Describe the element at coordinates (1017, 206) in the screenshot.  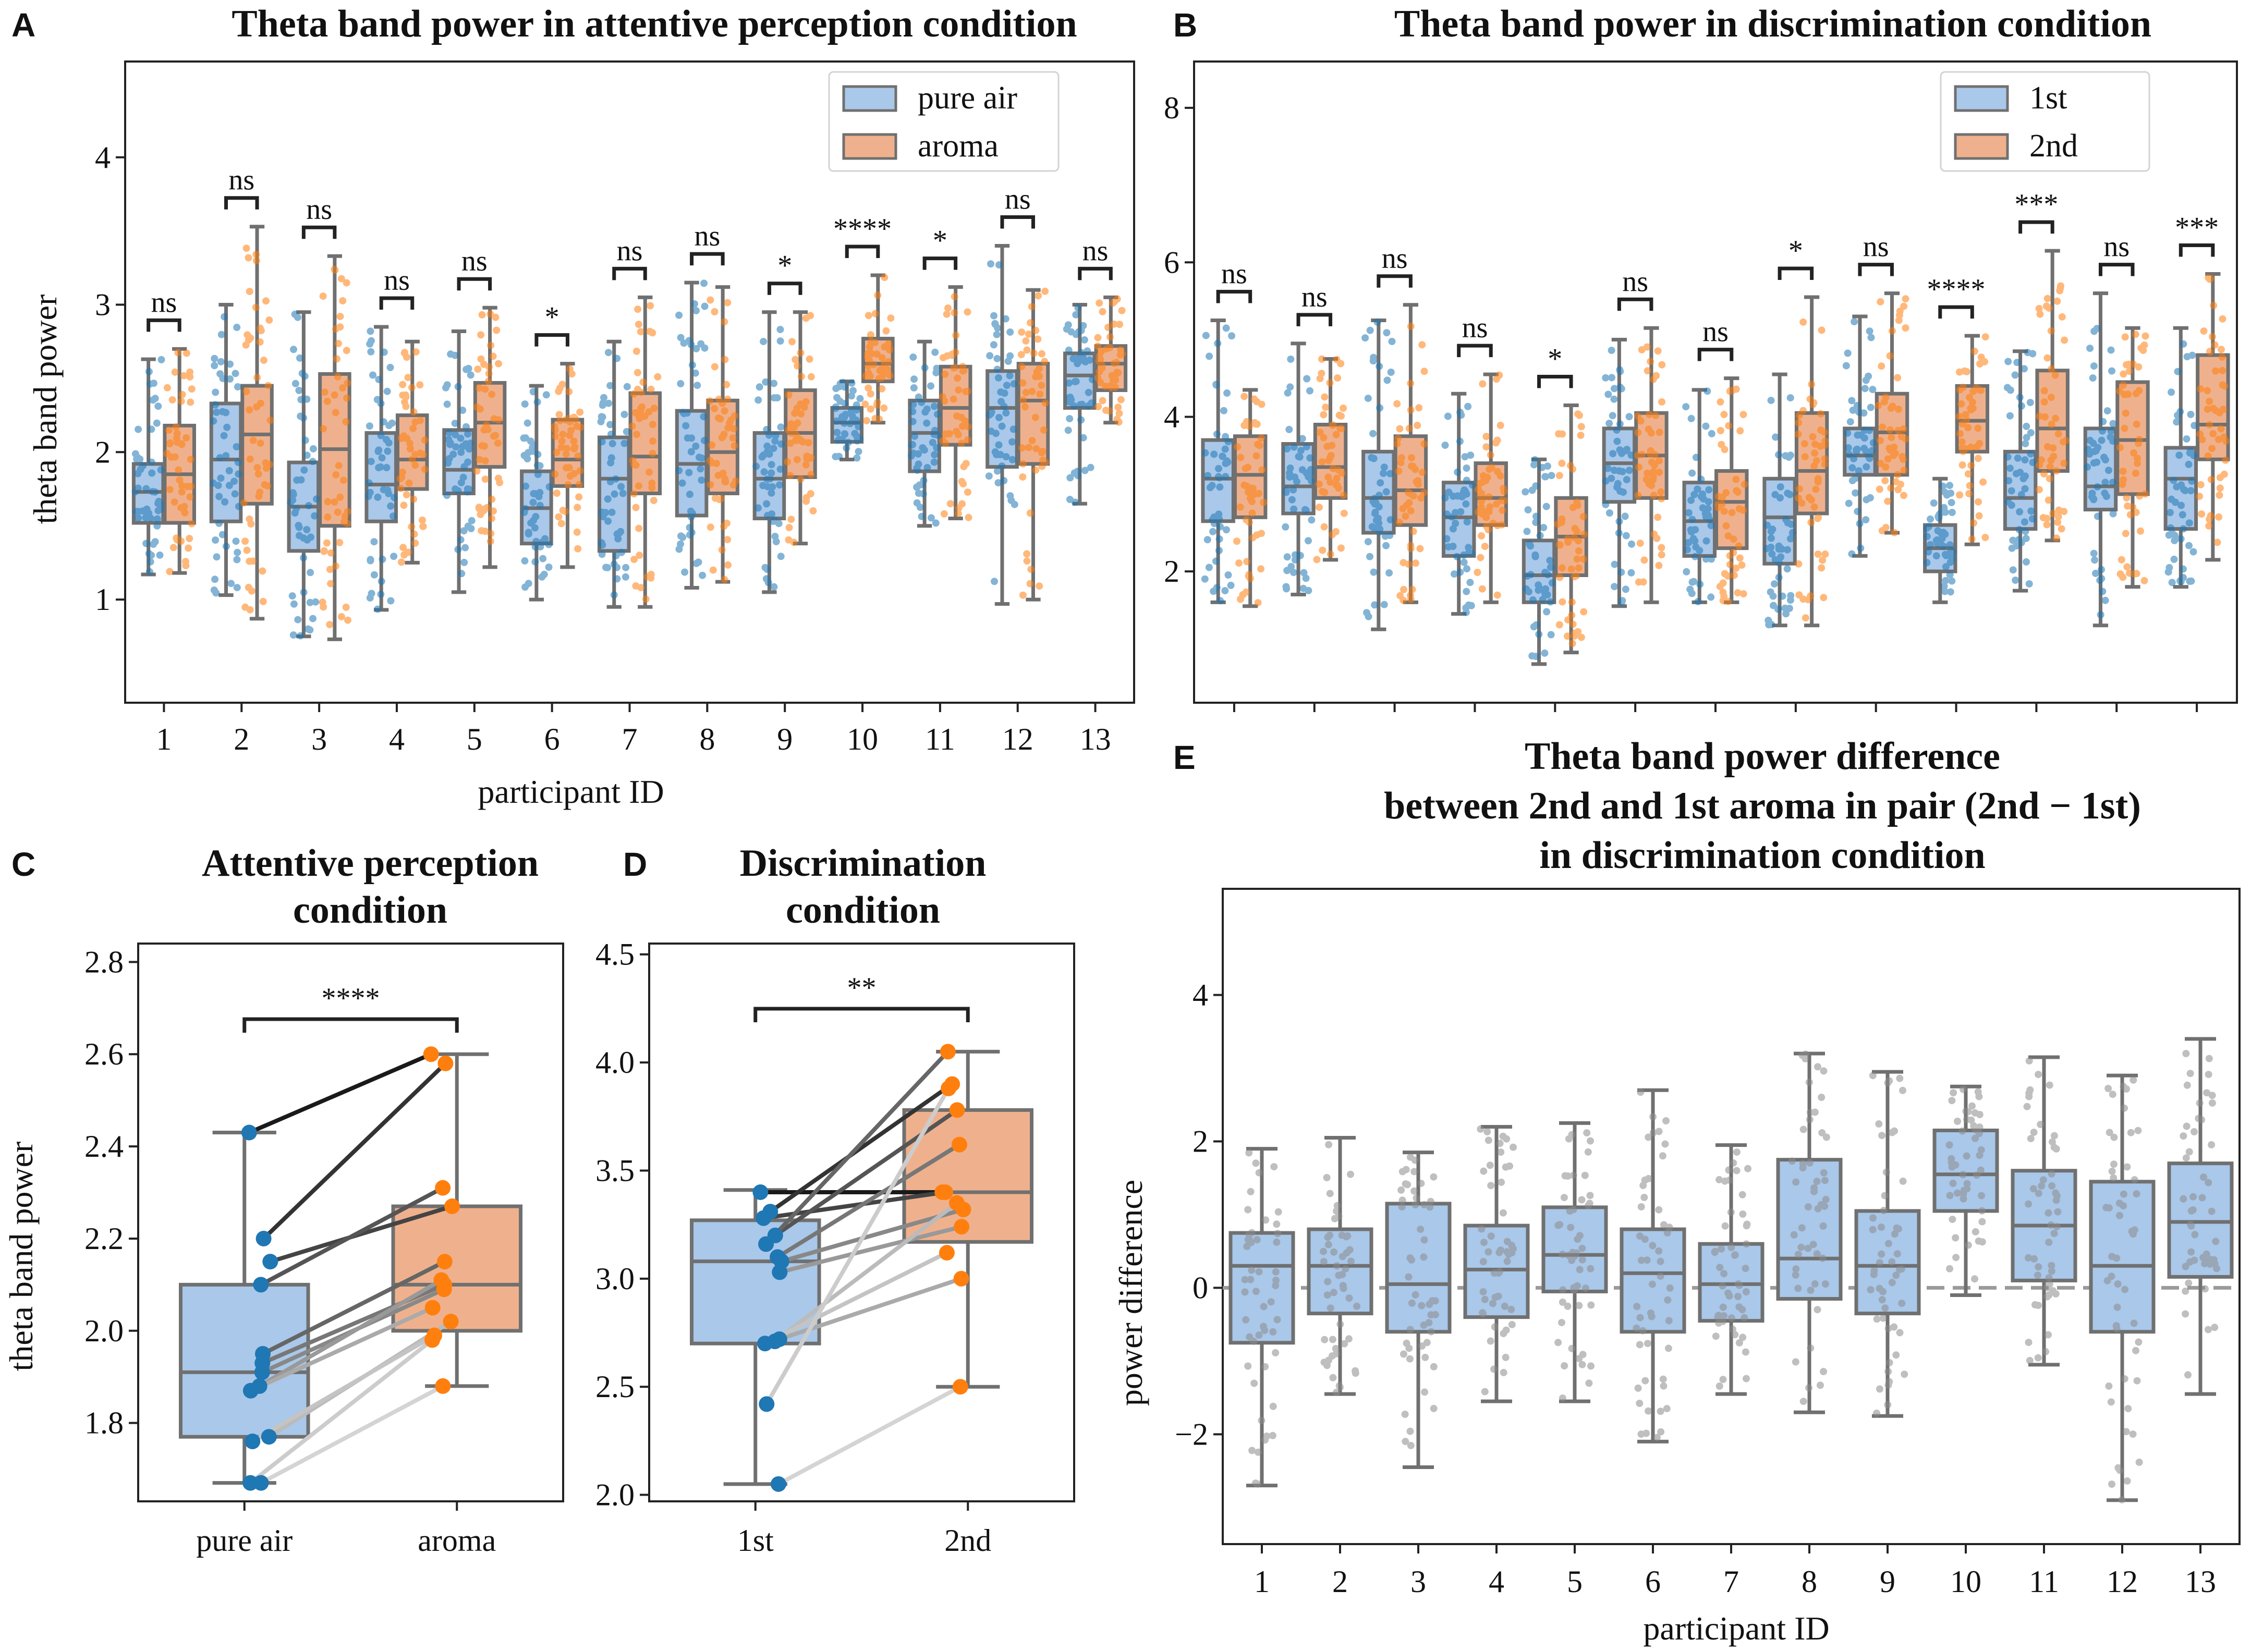
I see `significance-bracket: ns` at that location.